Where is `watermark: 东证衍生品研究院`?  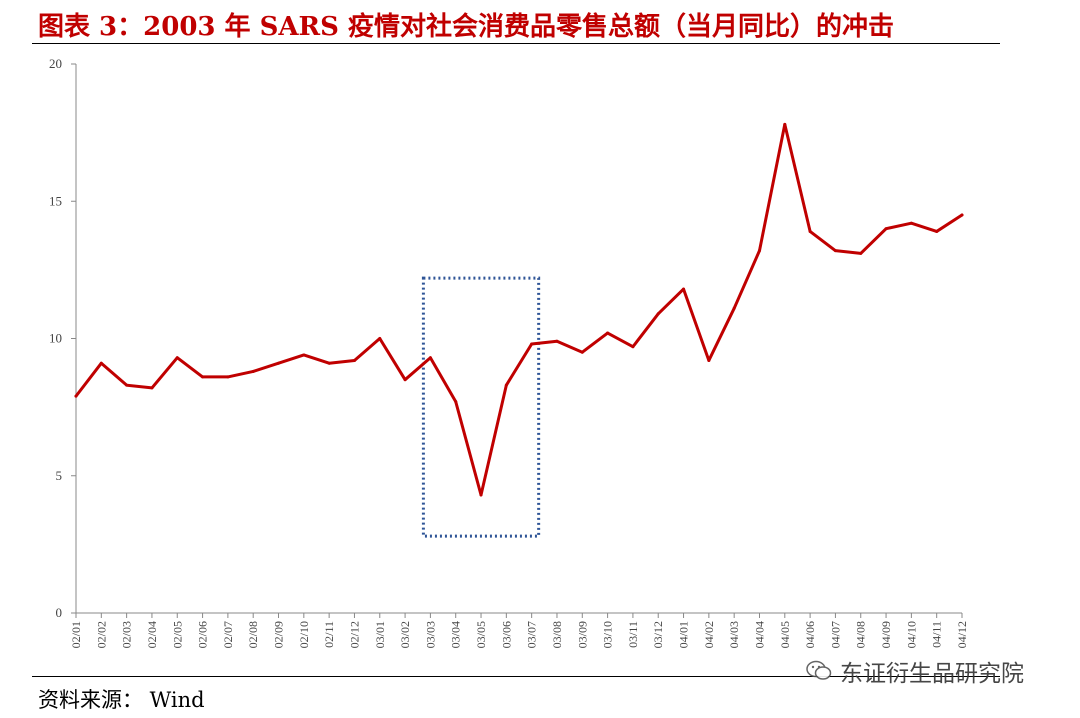
watermark: 东证衍生品研究院 is located at coordinates (915, 671).